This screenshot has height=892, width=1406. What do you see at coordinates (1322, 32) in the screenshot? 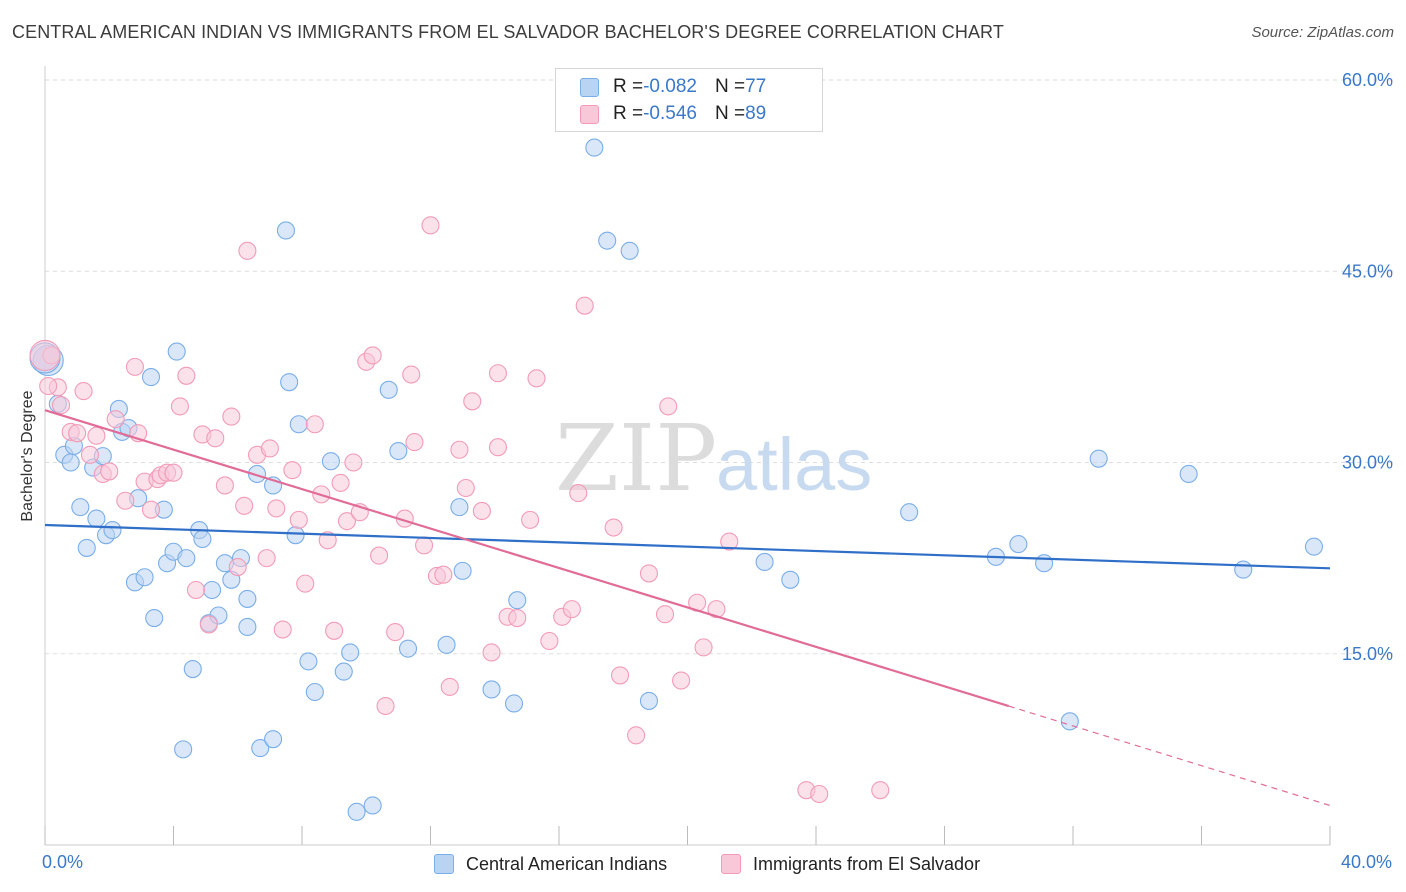
I see `source-credit: Source: ZipAtlas.com` at bounding box center [1322, 32].